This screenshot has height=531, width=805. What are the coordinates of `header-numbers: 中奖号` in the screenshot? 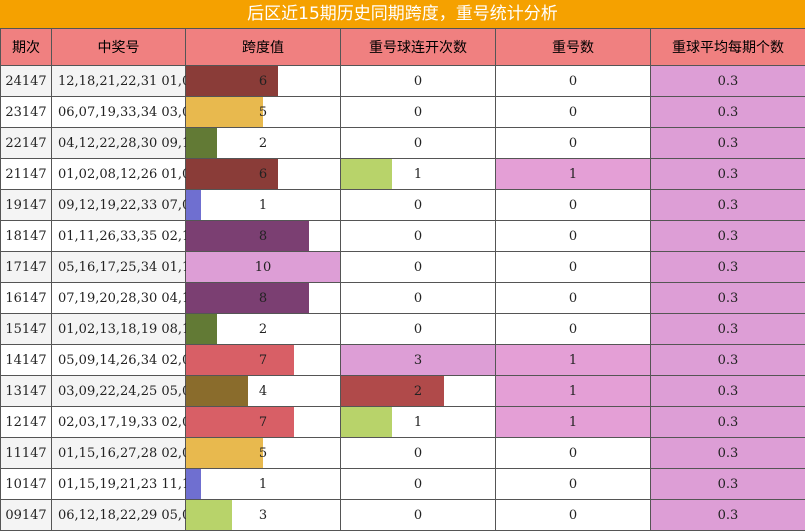 It's located at (118, 47).